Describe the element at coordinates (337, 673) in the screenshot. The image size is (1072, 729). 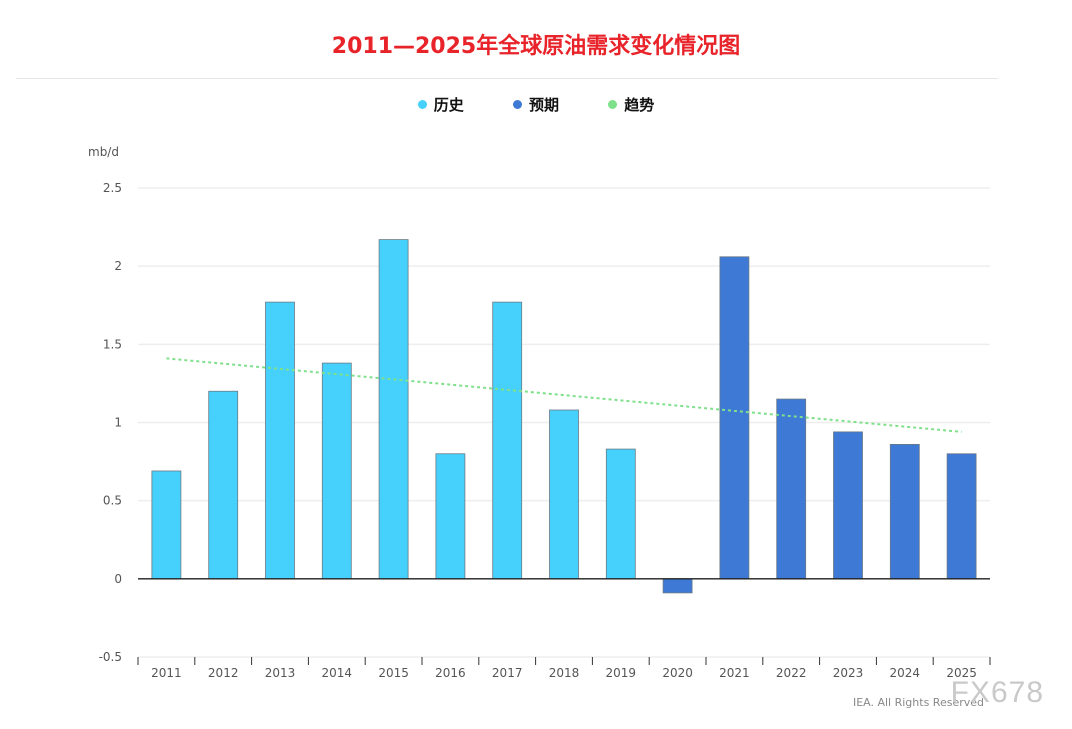
I see `x-tick-label: 2014` at that location.